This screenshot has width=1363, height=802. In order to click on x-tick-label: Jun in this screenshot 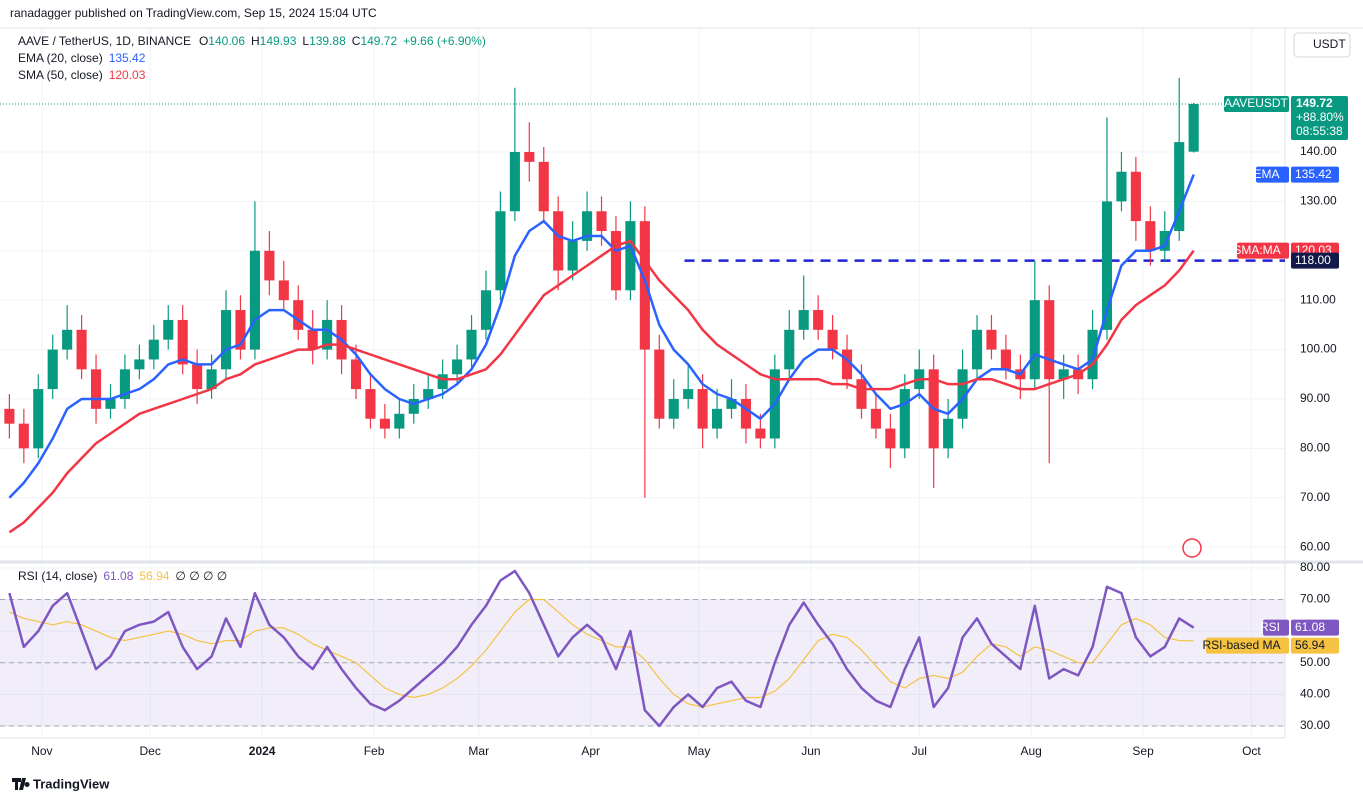, I will do `click(810, 751)`.